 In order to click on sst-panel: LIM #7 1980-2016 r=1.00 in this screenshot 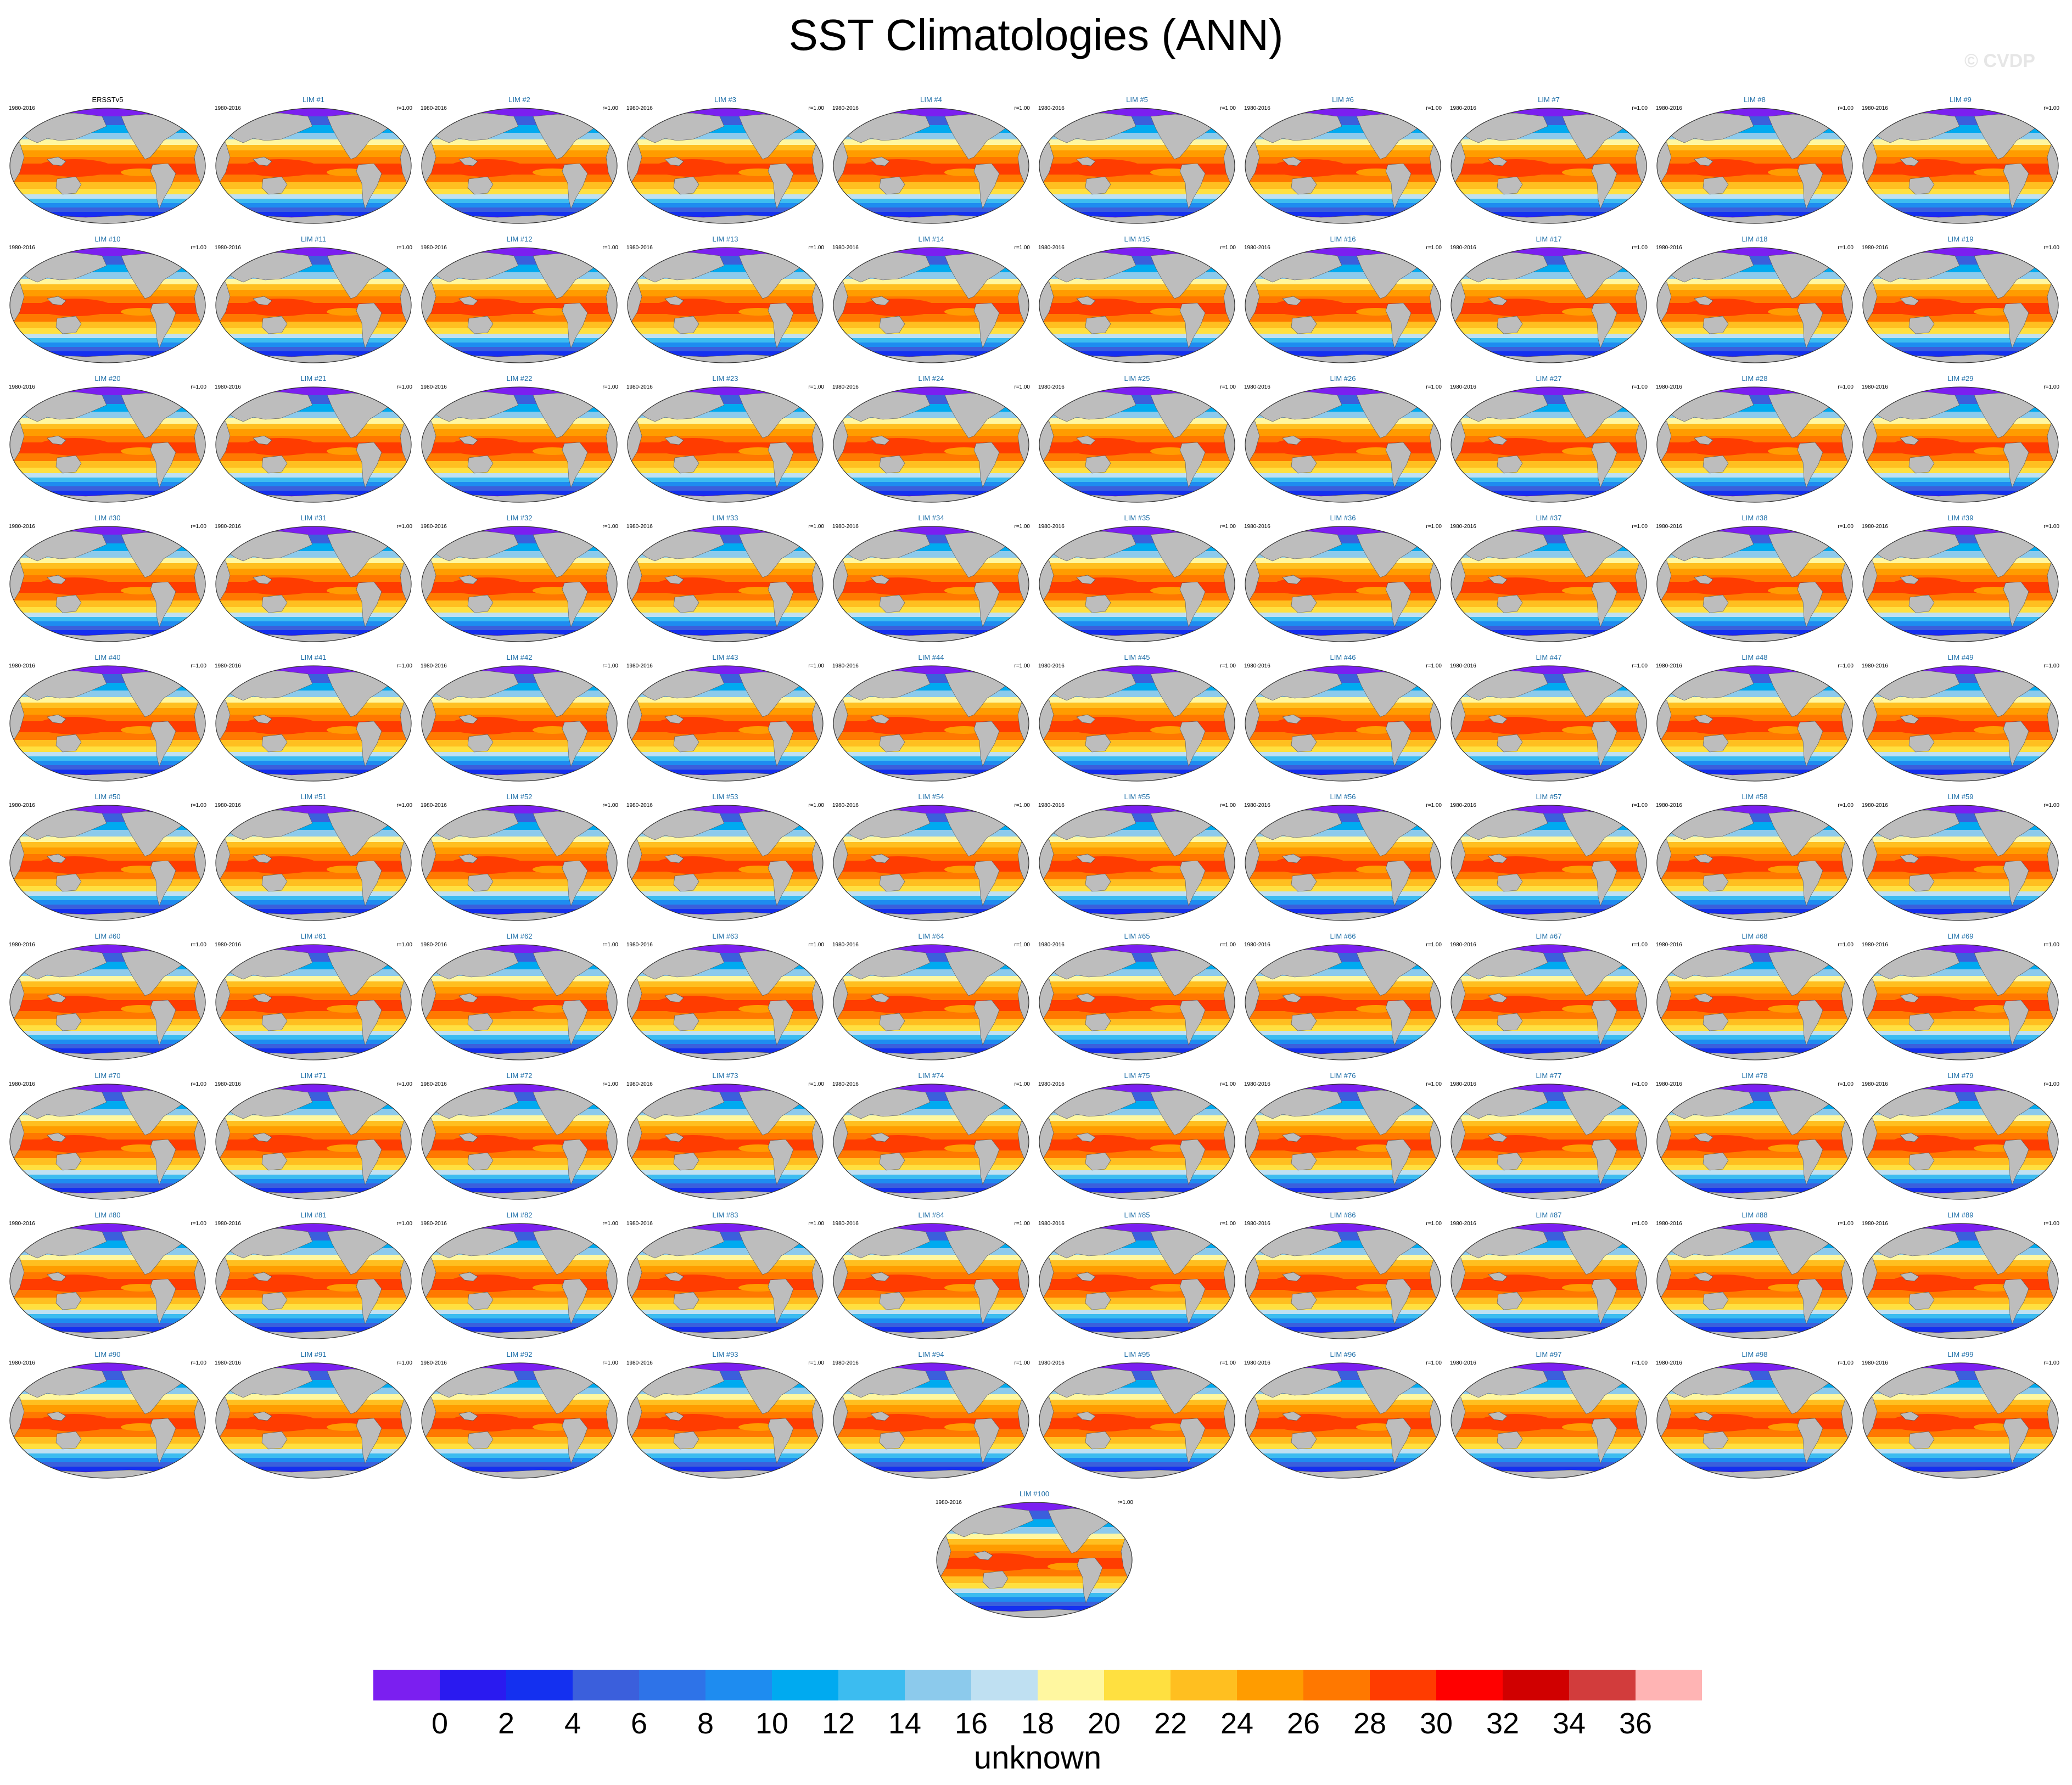, I will do `click(1549, 160)`.